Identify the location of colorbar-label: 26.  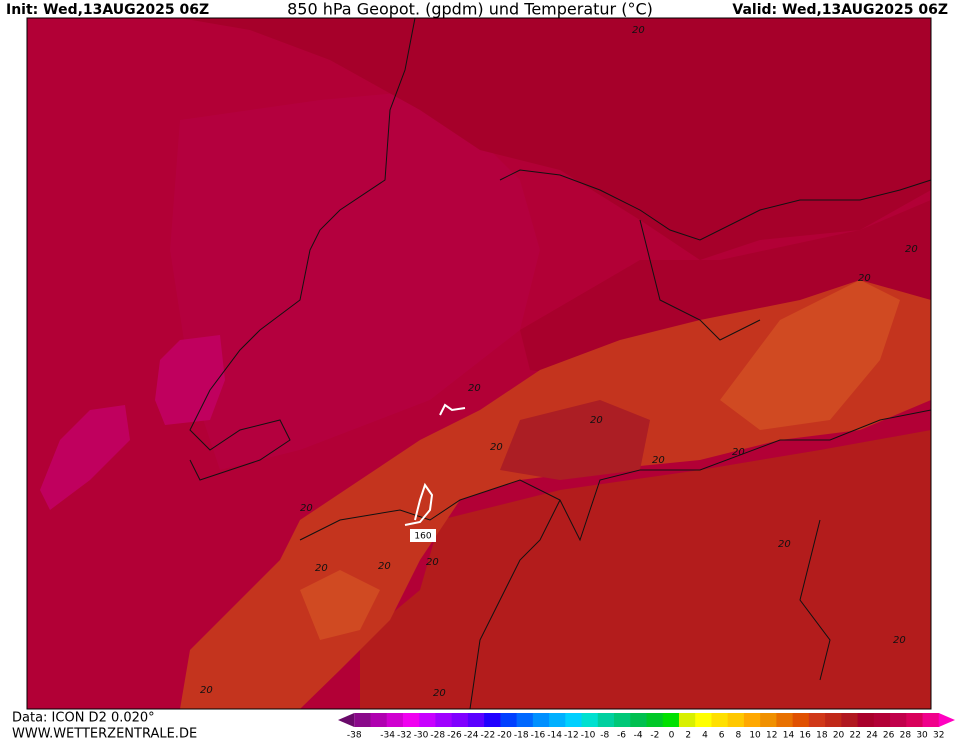
(889, 736).